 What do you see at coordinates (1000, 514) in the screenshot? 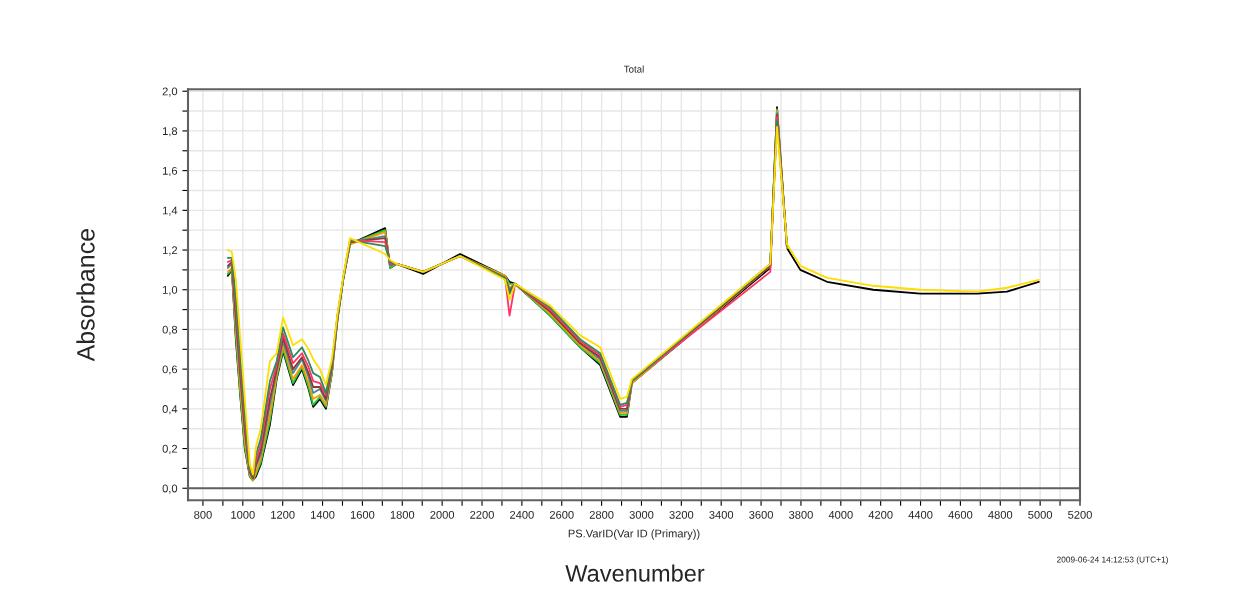
I see `x-tick-label: 4800` at bounding box center [1000, 514].